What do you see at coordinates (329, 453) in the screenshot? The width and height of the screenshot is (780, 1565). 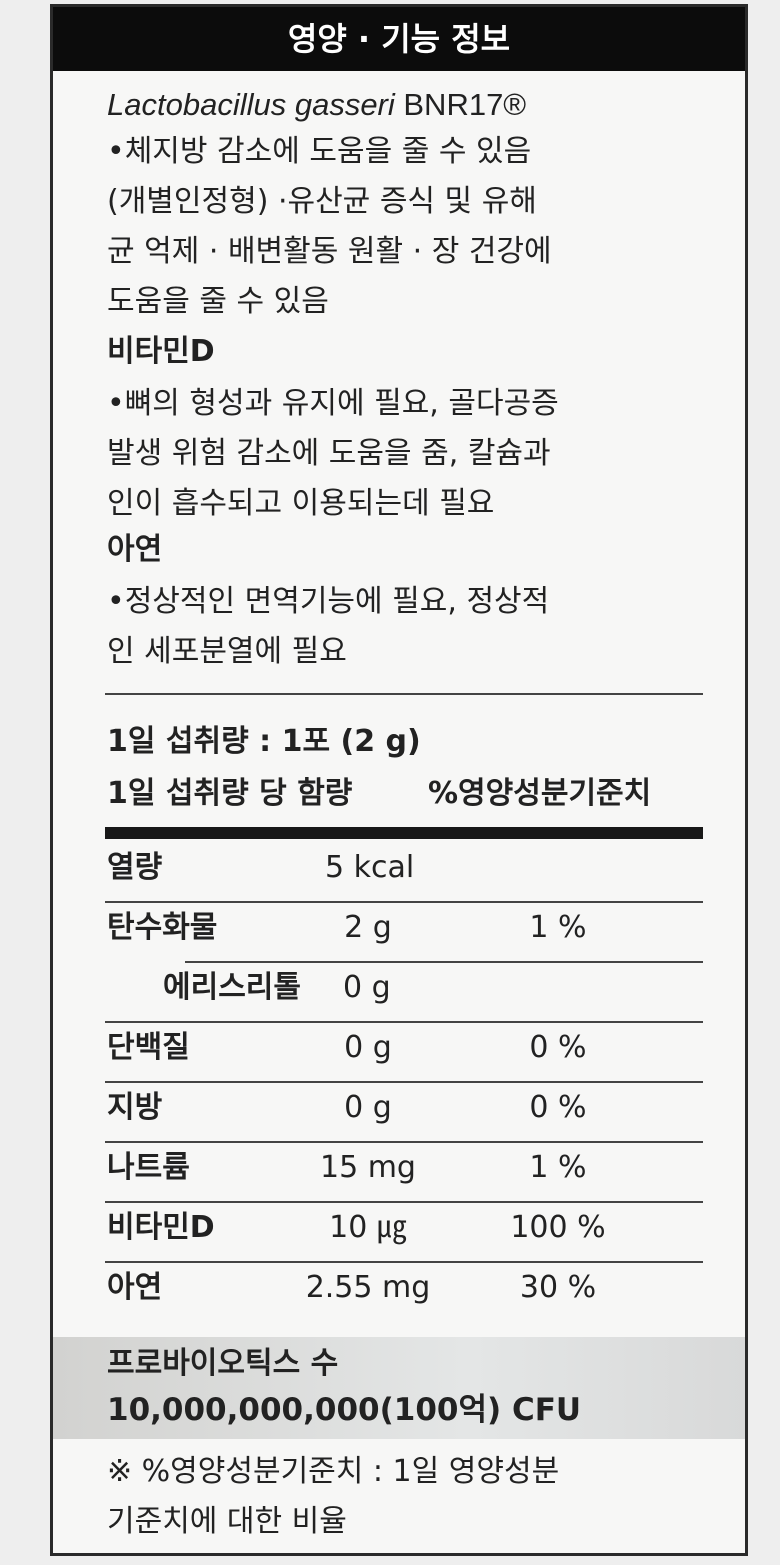 I see `ingredient-desc-line: 발생 위험 감소에 도움을 줌, 칼슘과` at bounding box center [329, 453].